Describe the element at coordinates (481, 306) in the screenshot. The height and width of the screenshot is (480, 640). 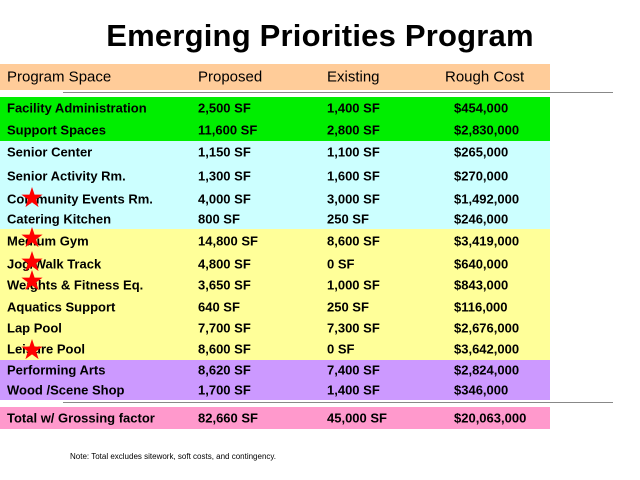
I see `rough-cost-cell: $116,000` at that location.